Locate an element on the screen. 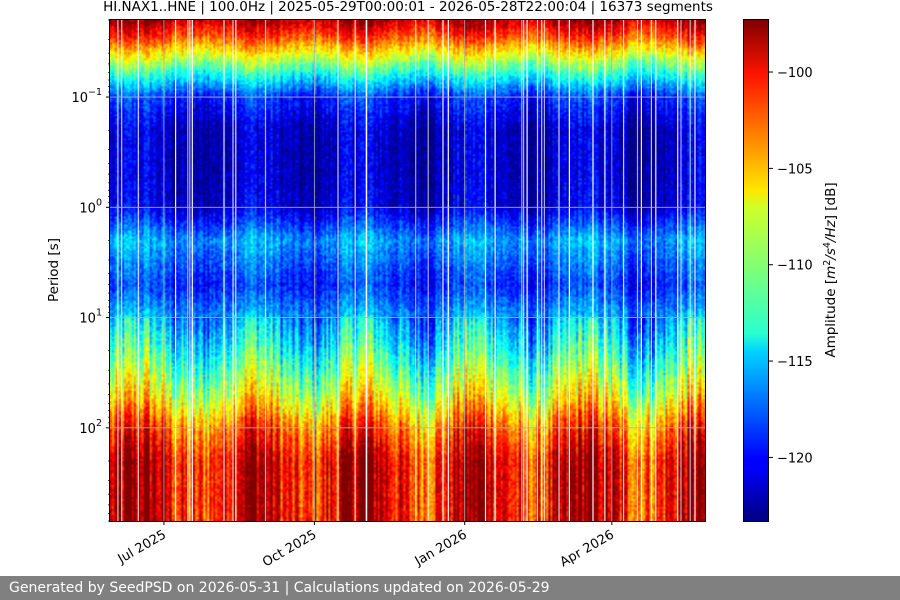 This screenshot has width=900, height=600. y-tick-label: 10¹ is located at coordinates (90, 317).